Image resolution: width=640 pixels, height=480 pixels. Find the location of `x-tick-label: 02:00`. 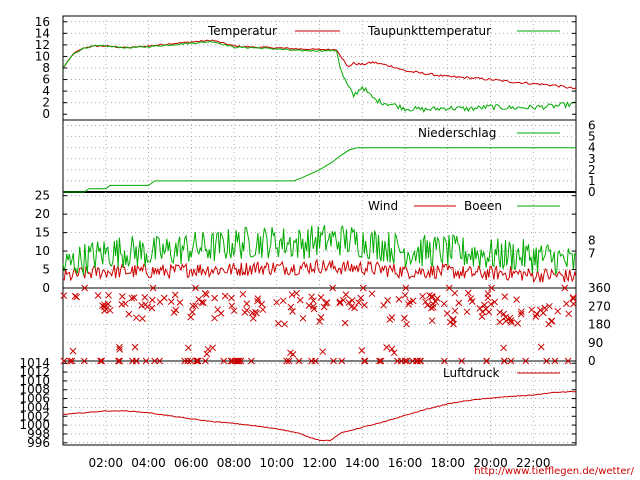

x-tick-label: 02:00 is located at coordinates (105, 463).